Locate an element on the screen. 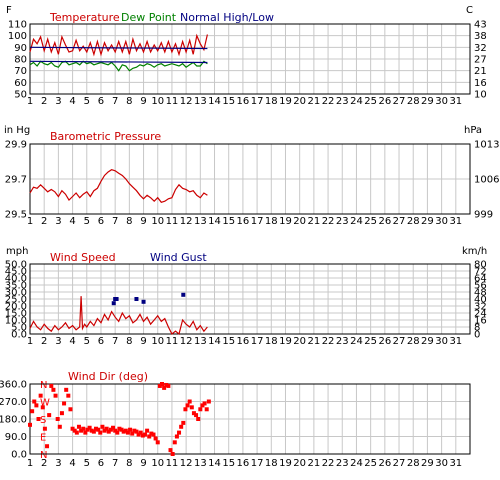  x-tick-label: 30 is located at coordinates (441, 463).